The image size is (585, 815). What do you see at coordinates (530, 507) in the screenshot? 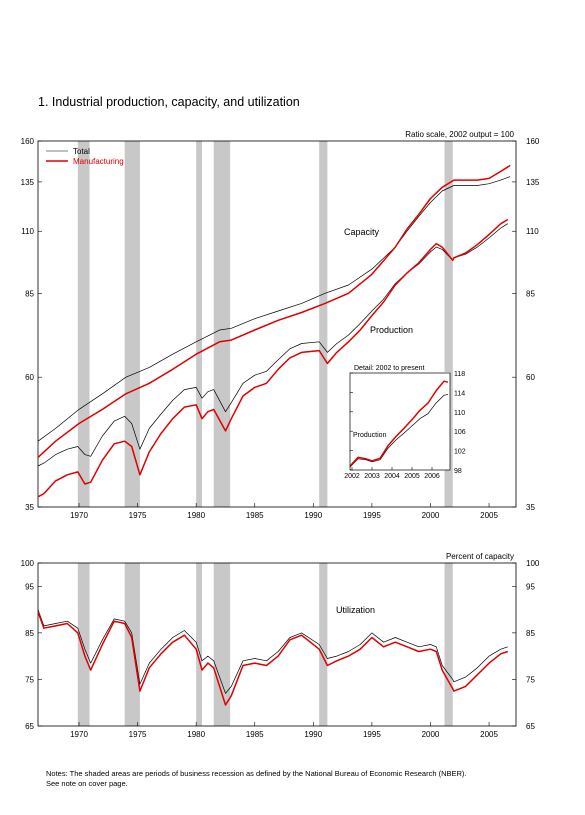
I see `top-y-tick-label-right-0: 35` at bounding box center [530, 507].